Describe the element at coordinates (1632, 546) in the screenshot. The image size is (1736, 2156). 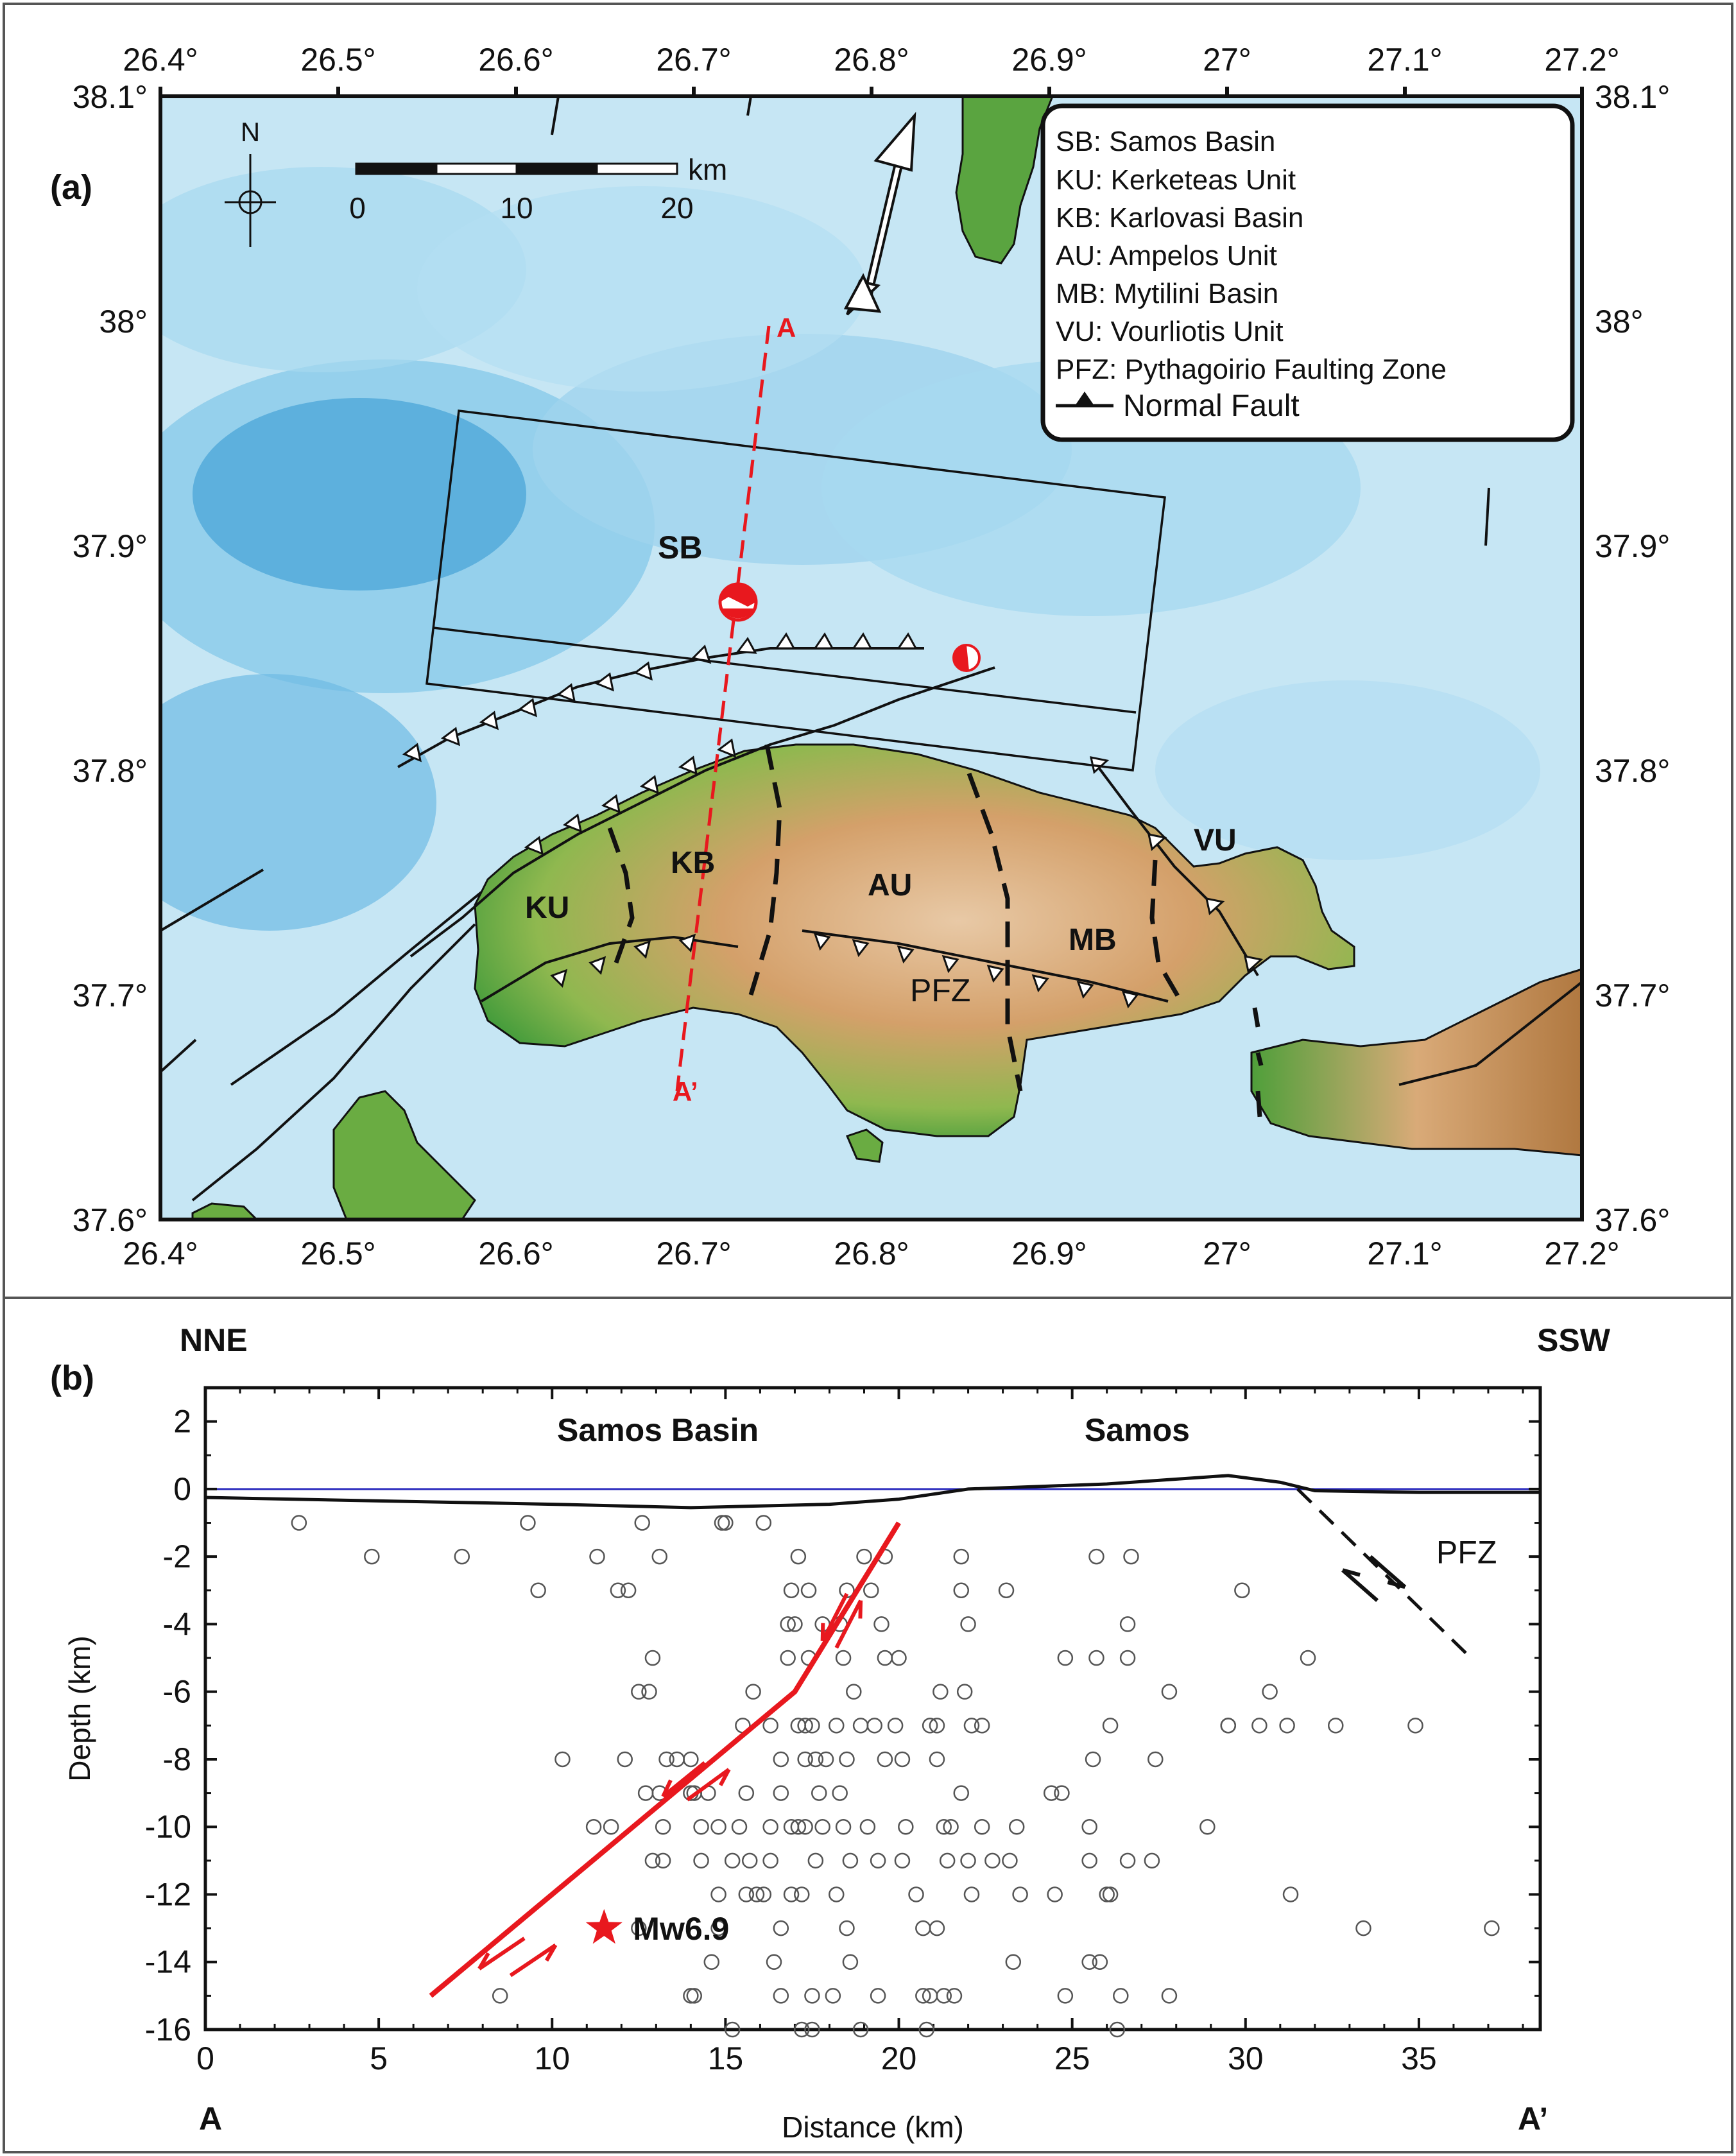
I see `lat-tick-right: 37.9°` at that location.